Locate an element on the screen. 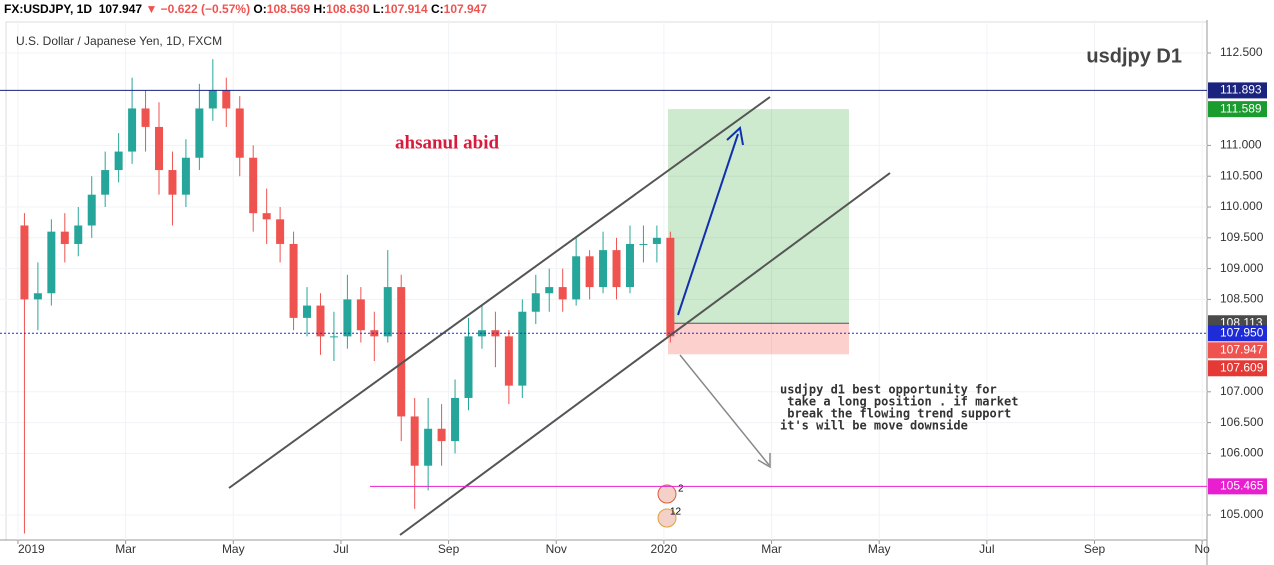 The image size is (1274, 565). y-tick-label: 107.000 is located at coordinates (1242, 391).